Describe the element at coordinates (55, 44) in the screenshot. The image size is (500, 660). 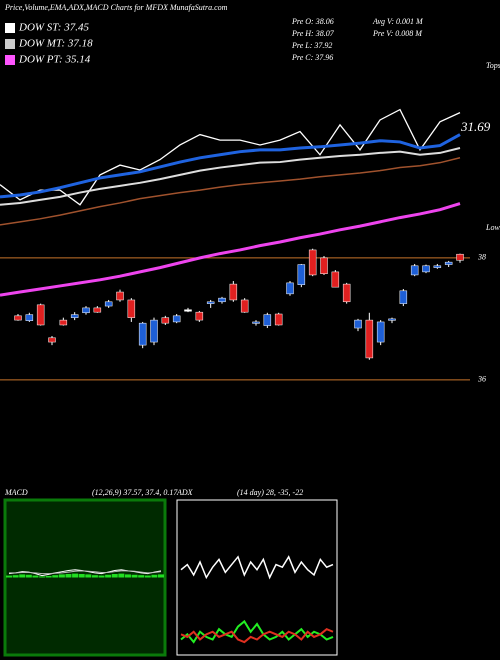
I see `legend-label: DOW MT: 37.18` at that location.